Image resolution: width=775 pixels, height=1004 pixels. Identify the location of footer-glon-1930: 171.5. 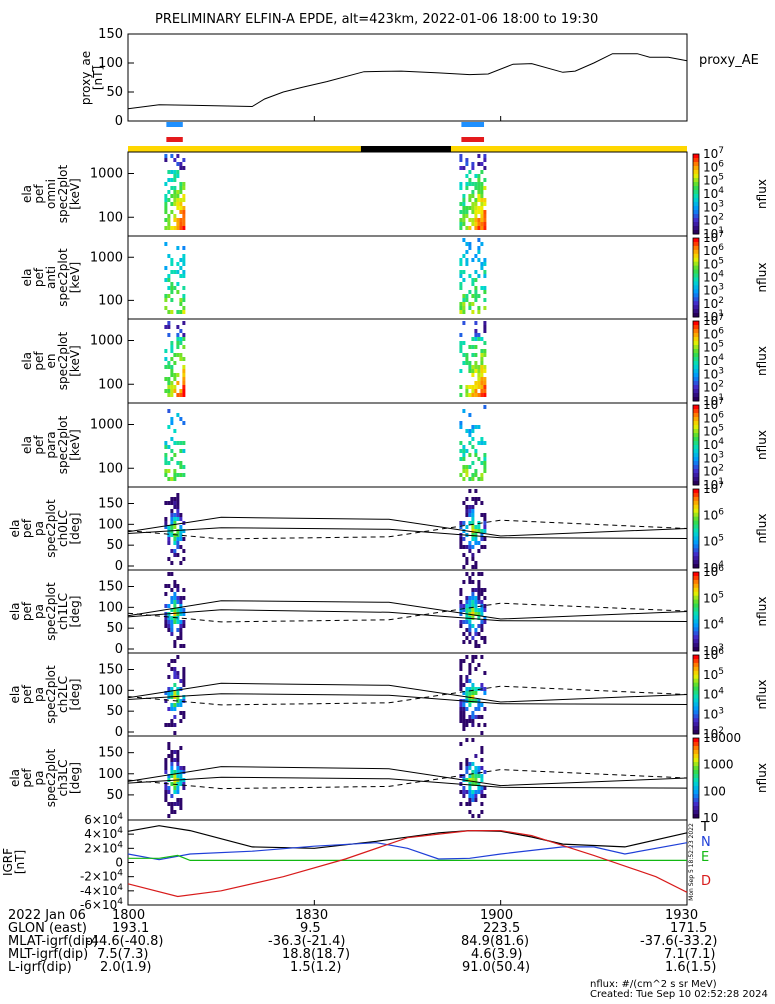
(689, 928).